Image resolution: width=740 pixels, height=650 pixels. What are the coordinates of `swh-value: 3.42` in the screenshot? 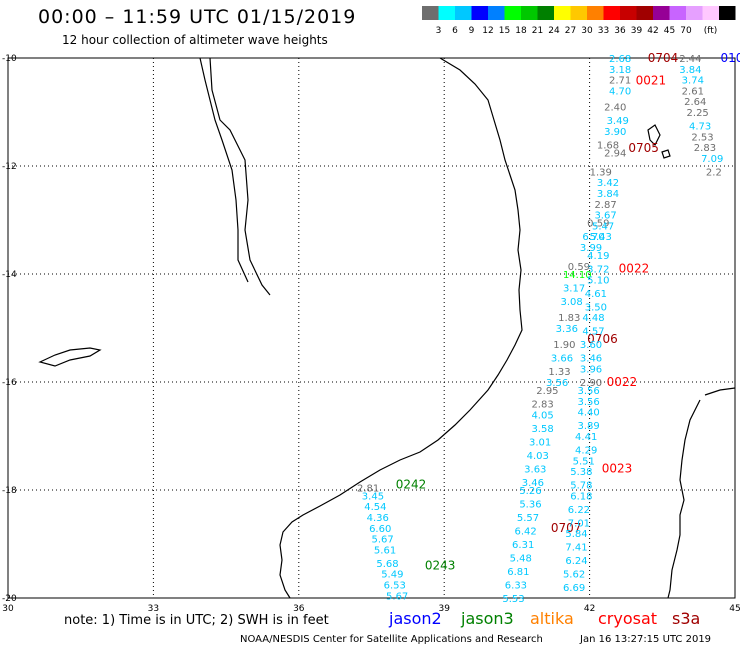 It's located at (608, 183).